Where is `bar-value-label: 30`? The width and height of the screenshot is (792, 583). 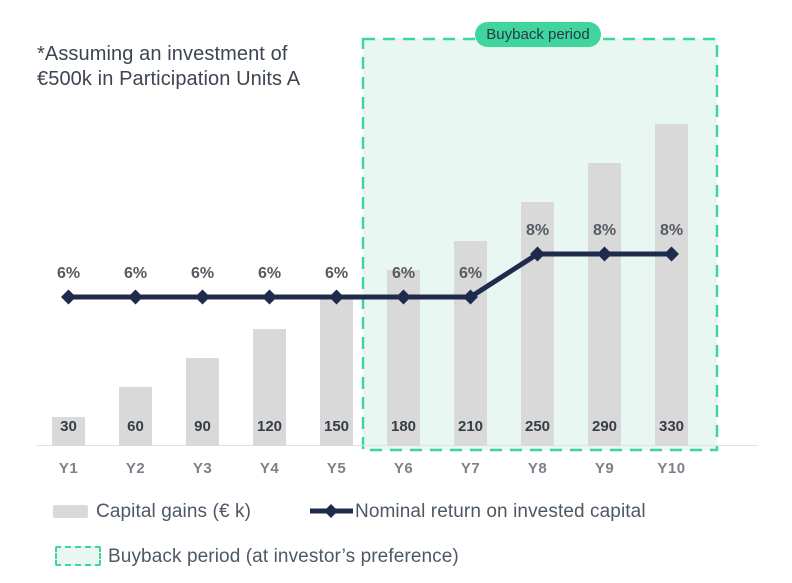 bar-value-label: 30 is located at coordinates (68, 426).